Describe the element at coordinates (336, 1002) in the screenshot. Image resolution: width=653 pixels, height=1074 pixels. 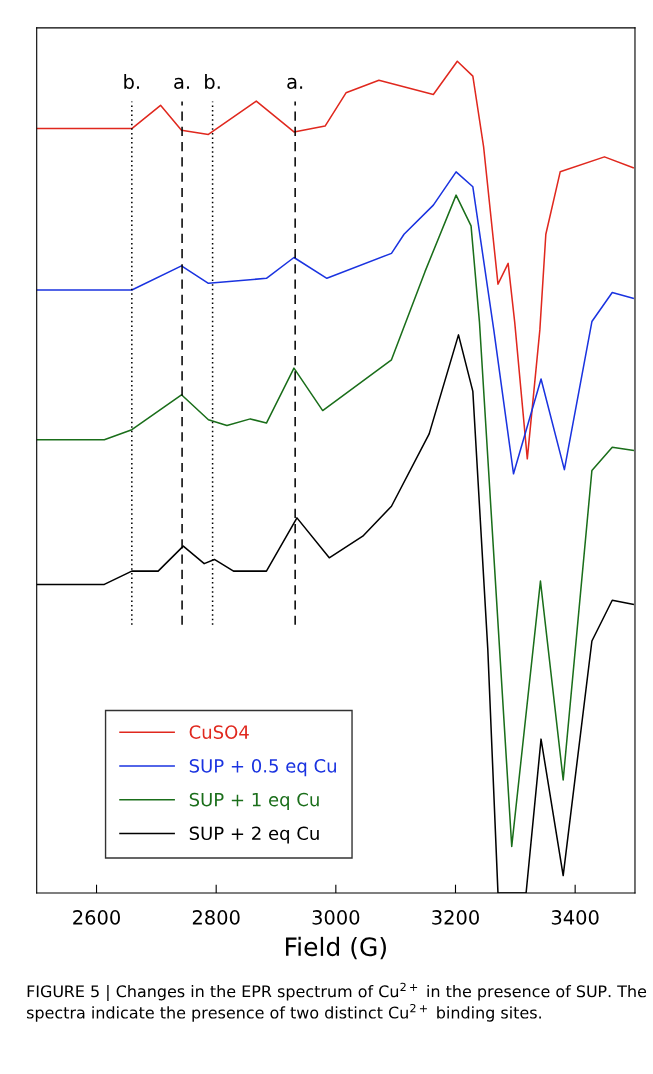
I see `text: FIGURE 5 | Changes in the EPR spectrum of Cu$^{2+}$ in the presence of SUP. The spectra indicate the presence of two distinct Cu$^{2+}$ binding sites.` at that location.